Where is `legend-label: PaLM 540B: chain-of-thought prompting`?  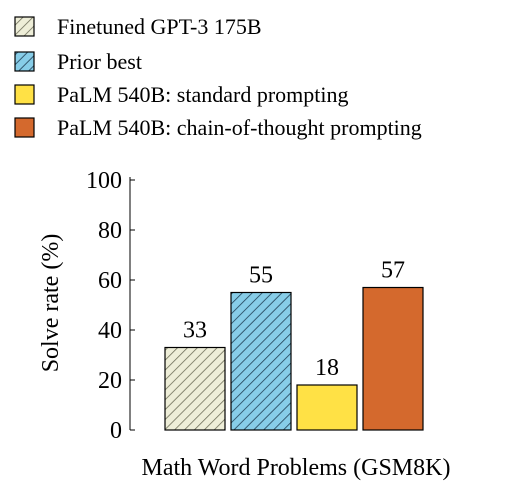
legend-label: PaLM 540B: chain-of-thought prompting is located at coordinates (239, 127).